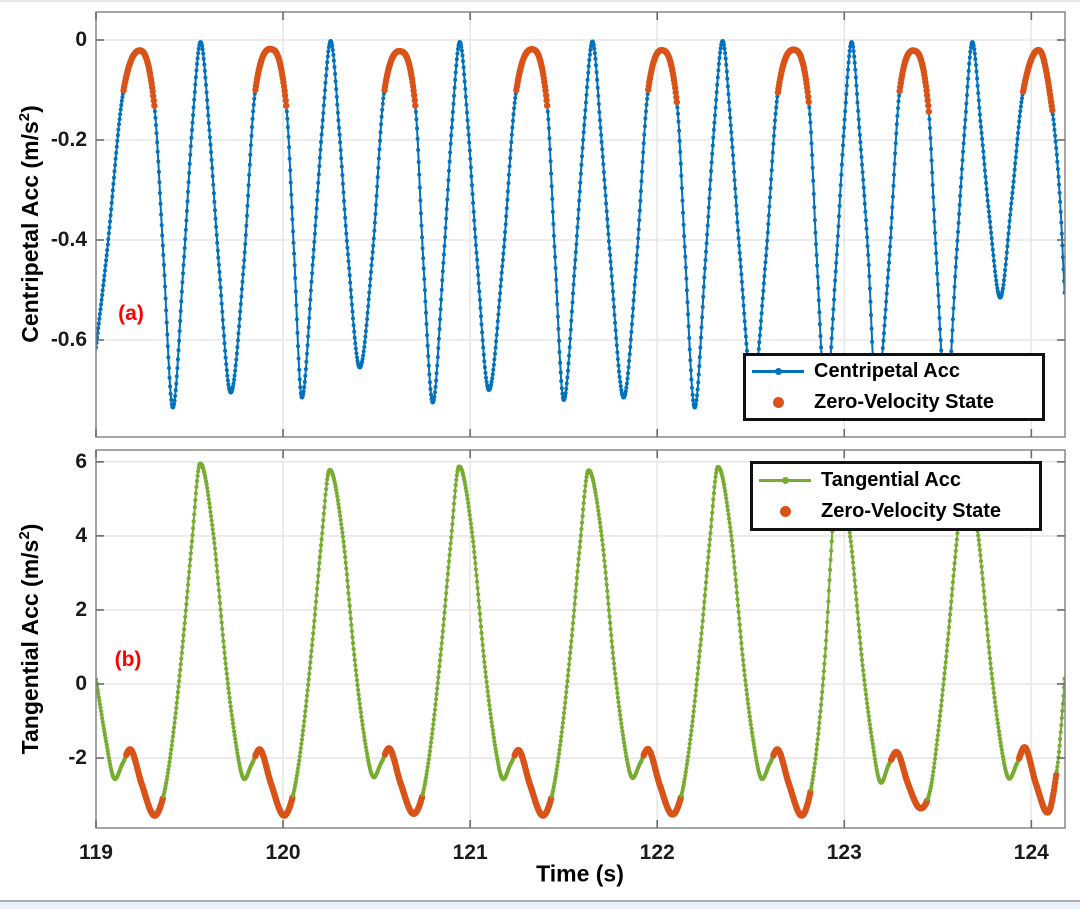 This screenshot has width=1080, height=909. What do you see at coordinates (81, 683) in the screenshot?
I see `y-tick-label: 0` at bounding box center [81, 683].